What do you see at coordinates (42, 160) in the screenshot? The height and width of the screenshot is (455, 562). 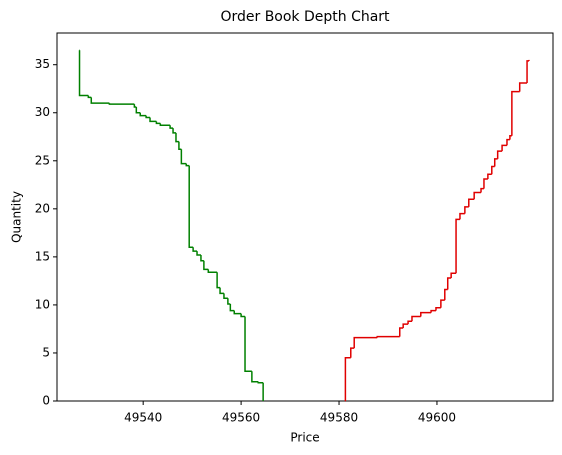 I see `y-tick-label: 25` at bounding box center [42, 160].